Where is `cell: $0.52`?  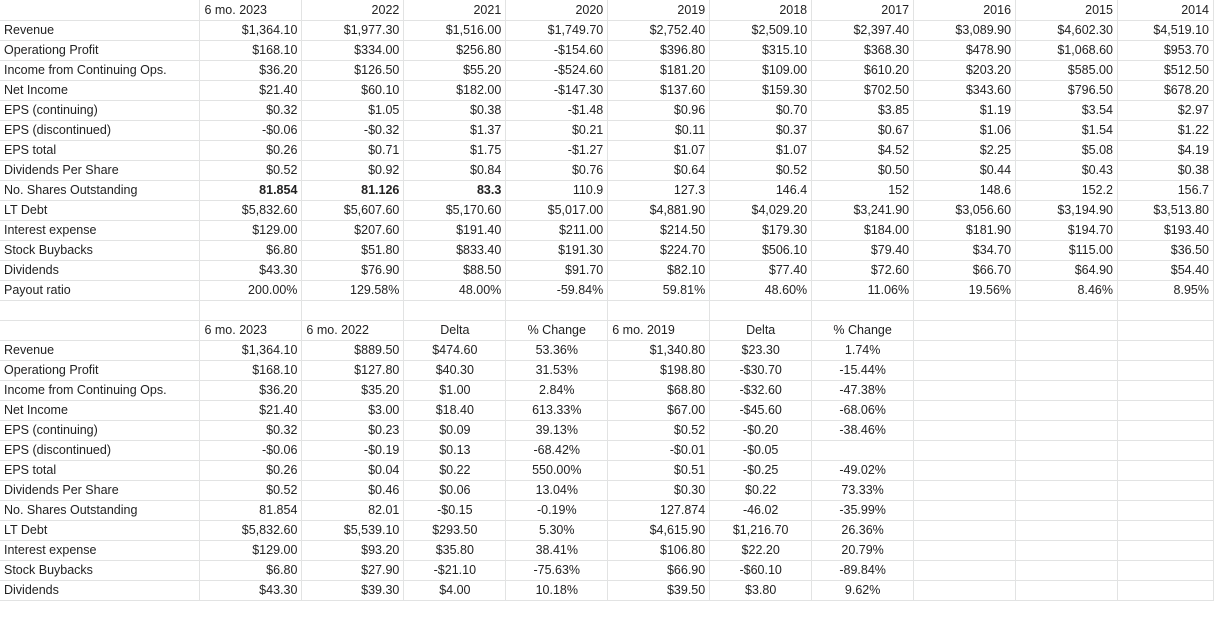 cell: $0.52 is located at coordinates (659, 430).